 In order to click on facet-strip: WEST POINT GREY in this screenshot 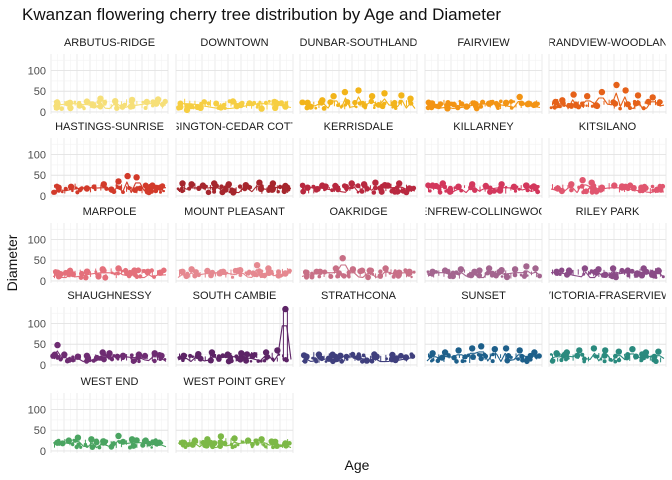, I will do `click(234, 382)`.